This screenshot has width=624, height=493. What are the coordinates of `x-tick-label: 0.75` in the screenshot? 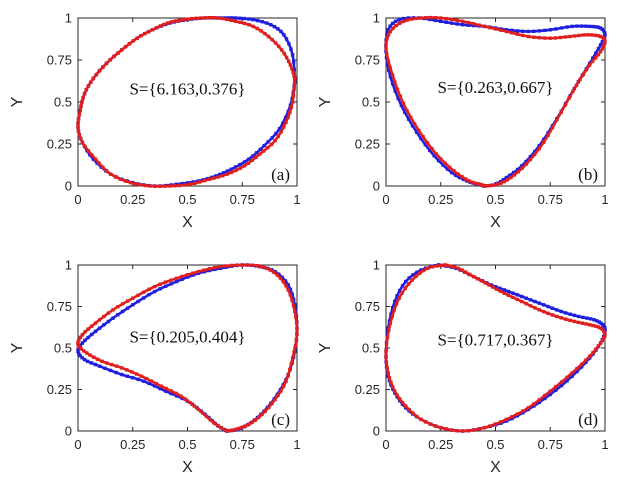 It's located at (550, 199).